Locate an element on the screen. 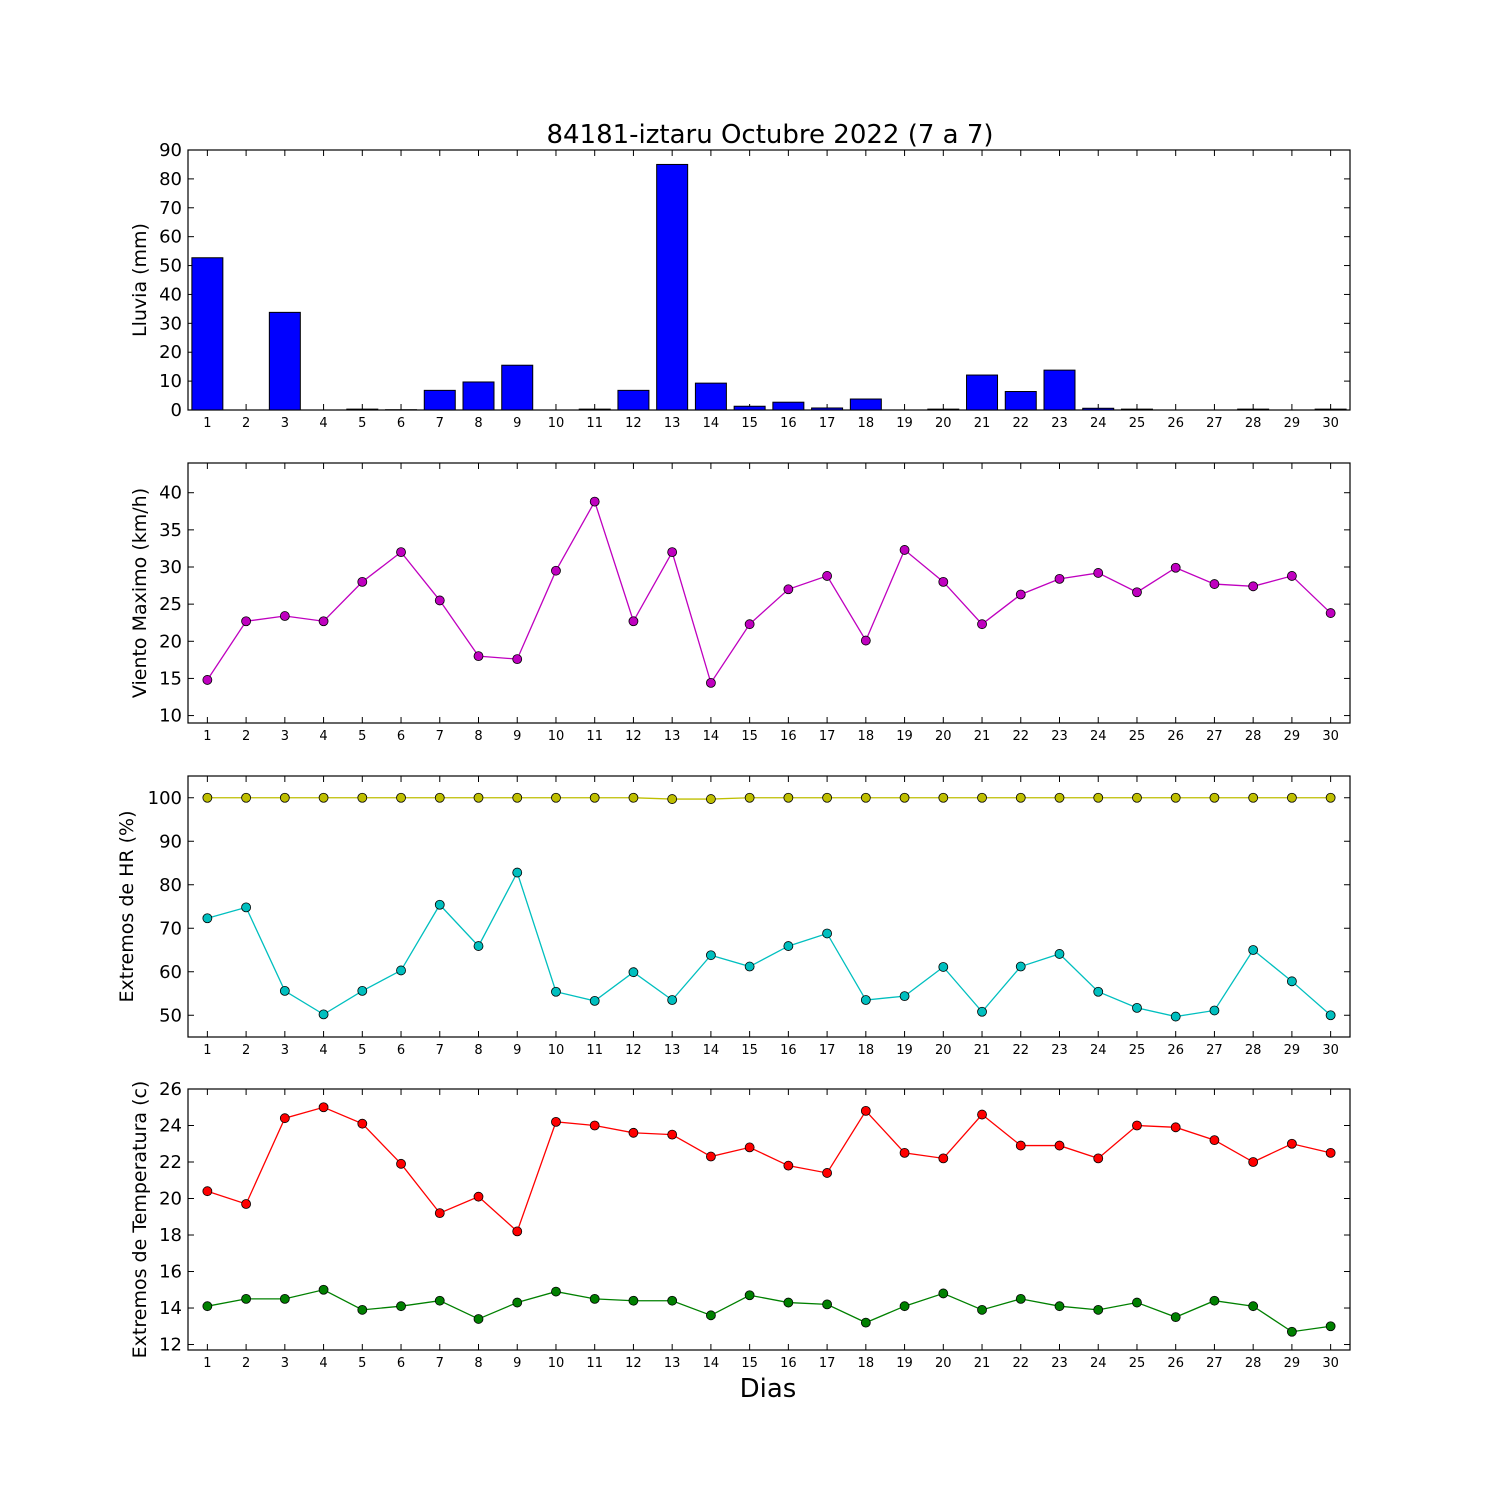 The width and height of the screenshot is (1500, 1500). x-tick-label: 24 is located at coordinates (1098, 423).